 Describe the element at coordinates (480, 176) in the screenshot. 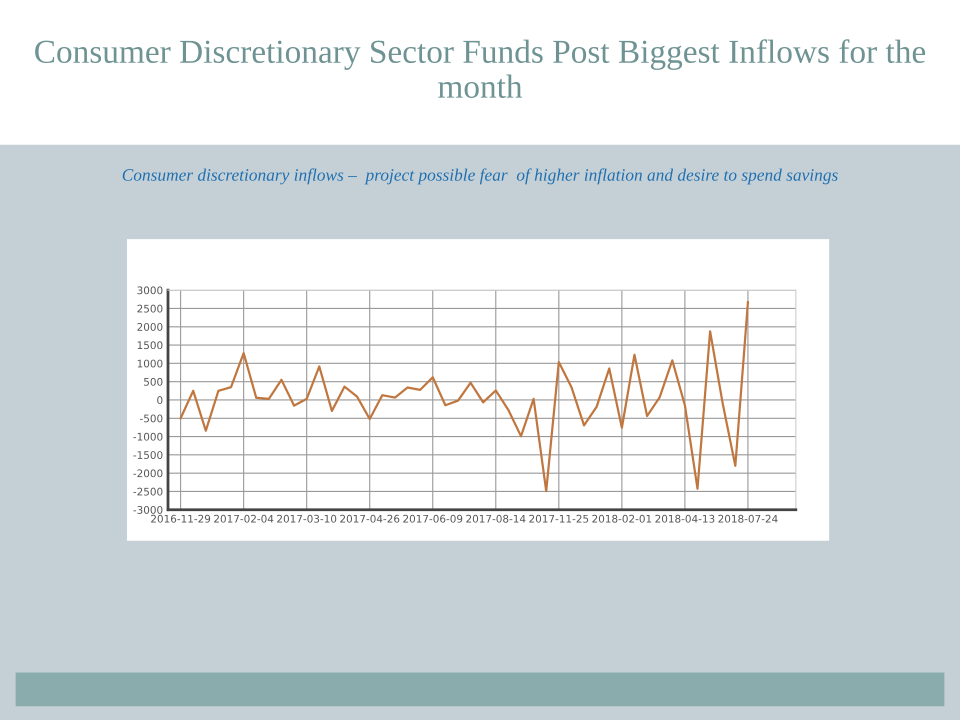

I see `chart-subtitle: Consumer discretionary inflows – project possible fear of higher inflation and desire to spend savings` at that location.